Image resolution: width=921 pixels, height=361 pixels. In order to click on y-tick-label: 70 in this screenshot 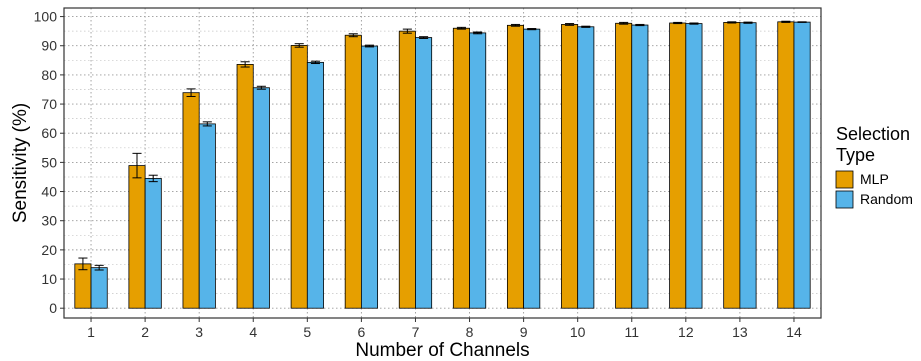, I will do `click(49, 104)`.